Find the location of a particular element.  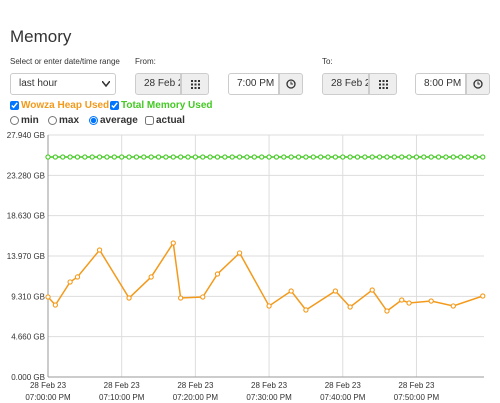

from-label: From: is located at coordinates (145, 61).